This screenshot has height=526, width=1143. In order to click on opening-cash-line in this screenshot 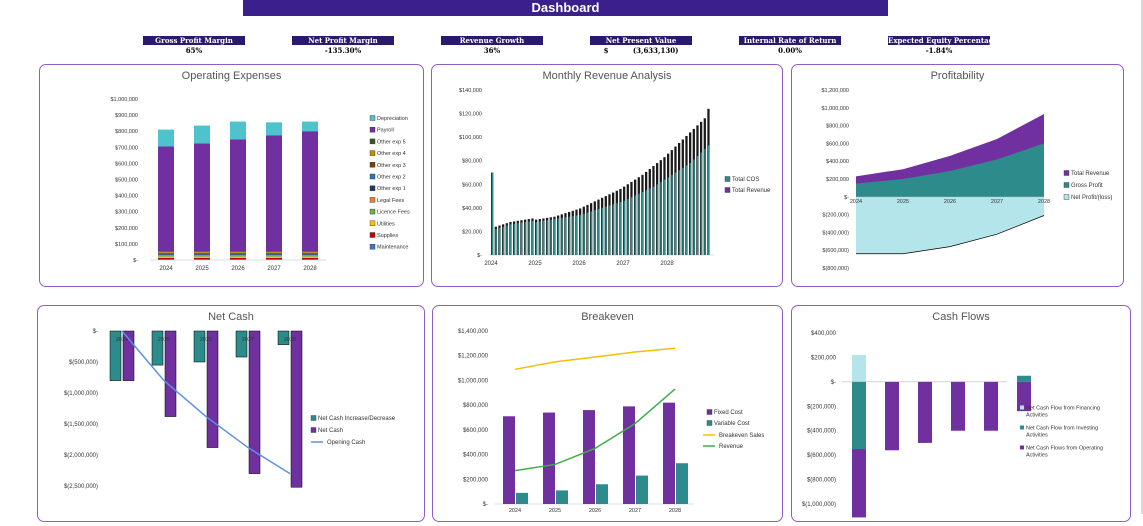, I will do `click(206, 402)`.